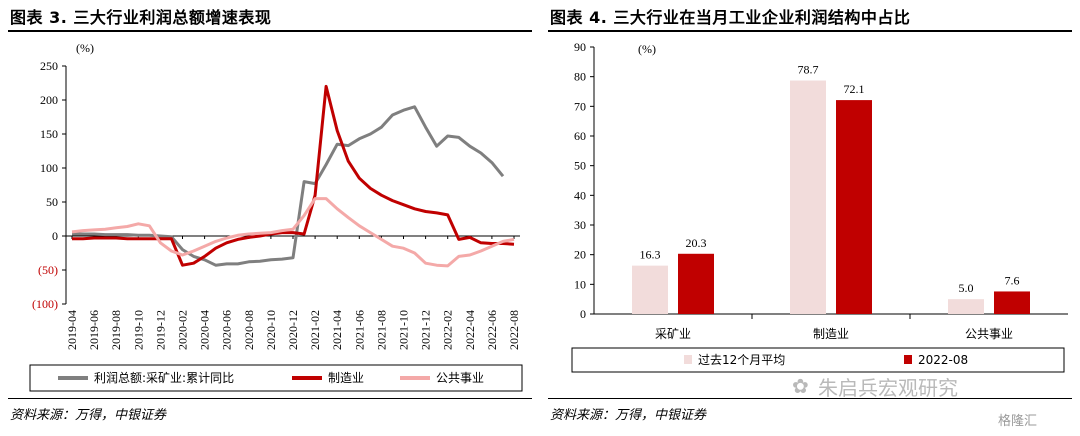 The width and height of the screenshot is (1080, 436). What do you see at coordinates (647, 49) in the screenshot?
I see `right-unit-label: (%)` at bounding box center [647, 49].